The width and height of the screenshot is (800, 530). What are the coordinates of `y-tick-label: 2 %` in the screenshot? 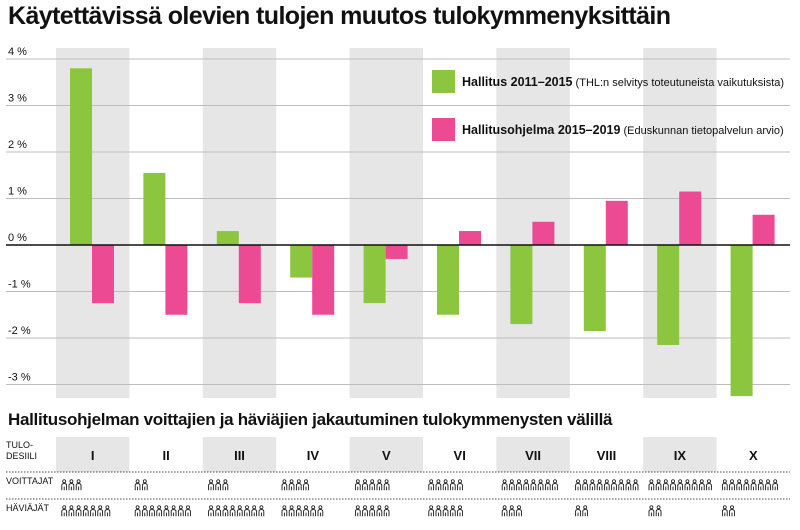 It's located at (17, 145).